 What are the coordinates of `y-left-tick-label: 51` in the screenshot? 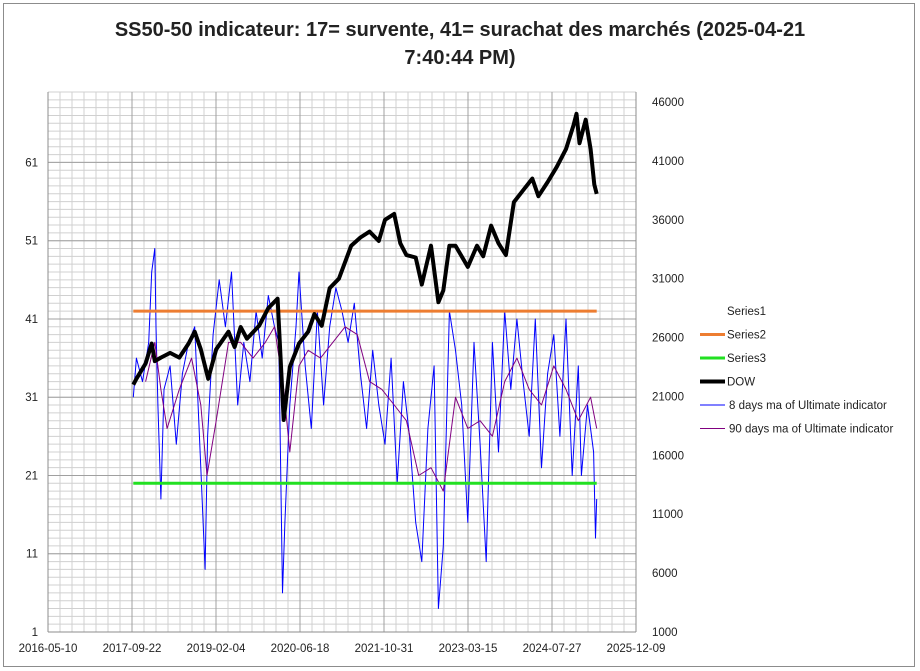 It's located at (31, 242).